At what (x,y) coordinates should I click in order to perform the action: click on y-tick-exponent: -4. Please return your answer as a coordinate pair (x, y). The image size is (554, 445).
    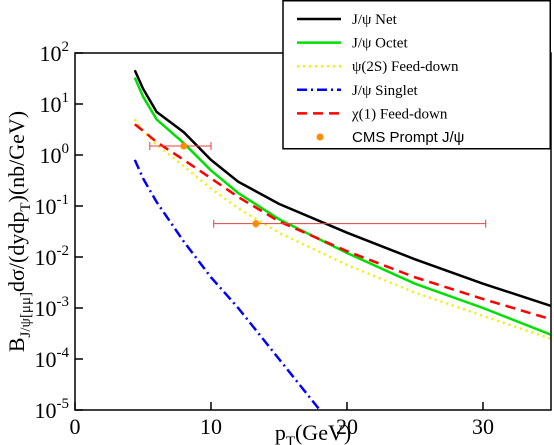
    Looking at the image, I should click on (63, 353).